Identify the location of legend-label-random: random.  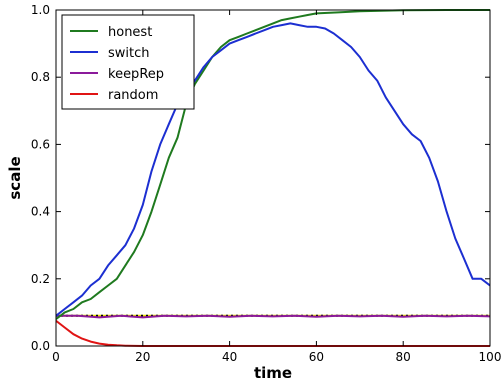
(133, 95).